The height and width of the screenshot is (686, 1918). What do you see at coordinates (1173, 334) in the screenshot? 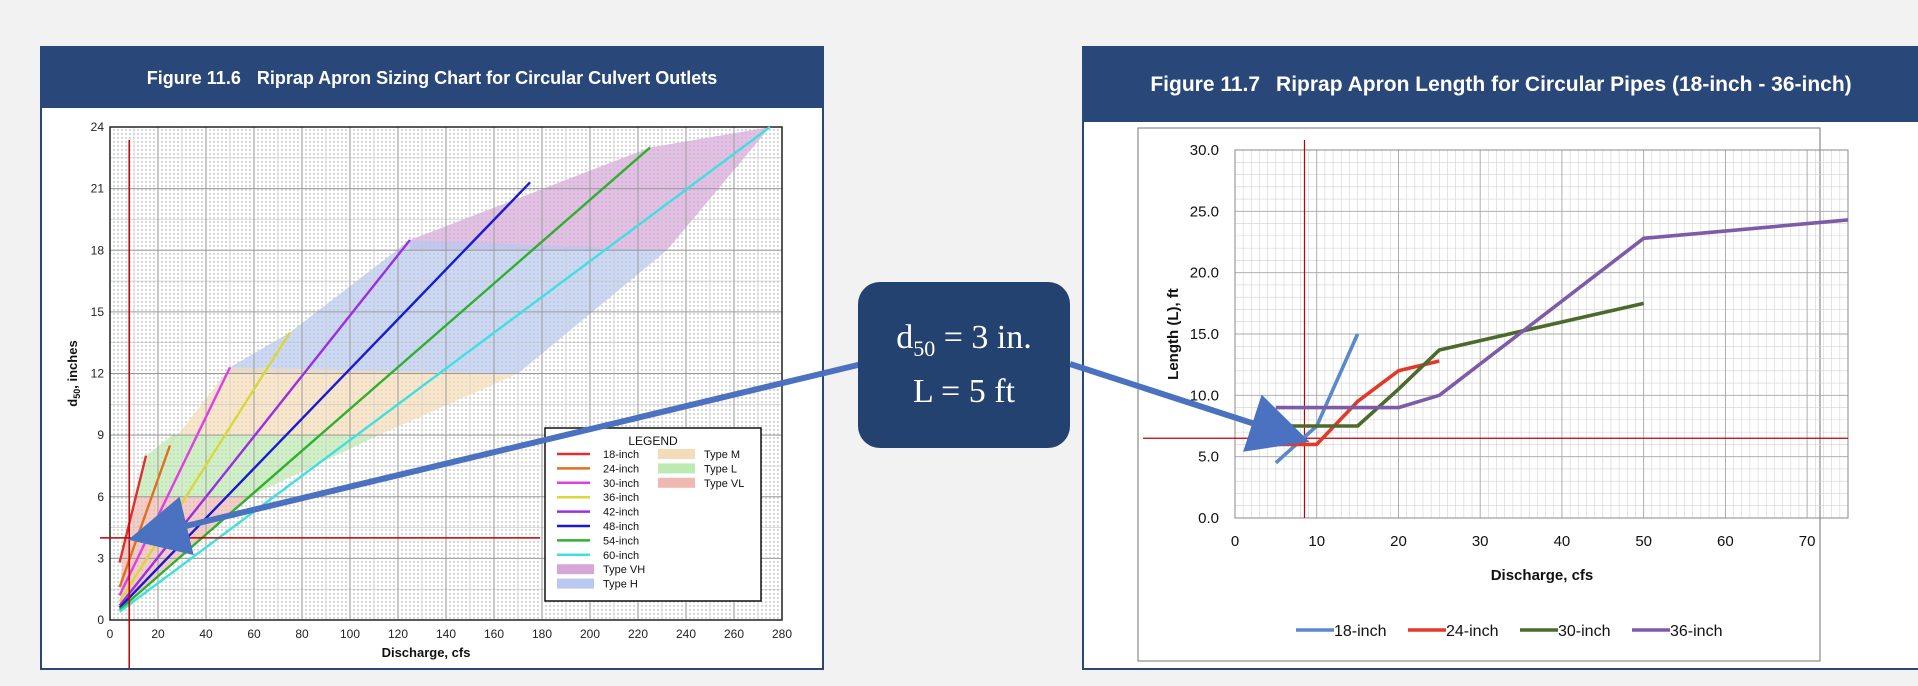
I see `right-y-axis-label: Length (L), ft` at bounding box center [1173, 334].